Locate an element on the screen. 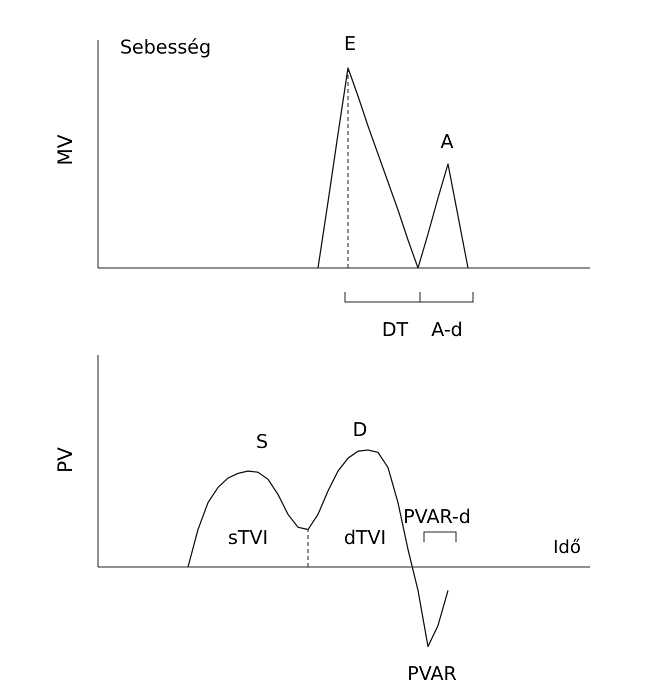 The height and width of the screenshot is (695, 648). text: A-d is located at coordinates (447, 330).